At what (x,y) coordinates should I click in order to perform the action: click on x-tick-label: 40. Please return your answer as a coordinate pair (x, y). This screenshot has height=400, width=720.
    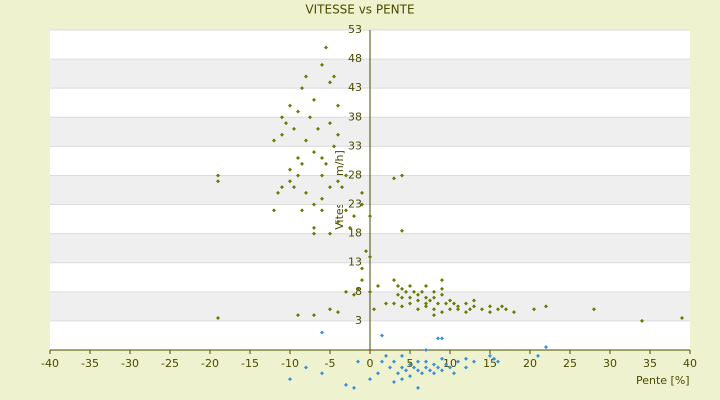
    Looking at the image, I should click on (690, 363).